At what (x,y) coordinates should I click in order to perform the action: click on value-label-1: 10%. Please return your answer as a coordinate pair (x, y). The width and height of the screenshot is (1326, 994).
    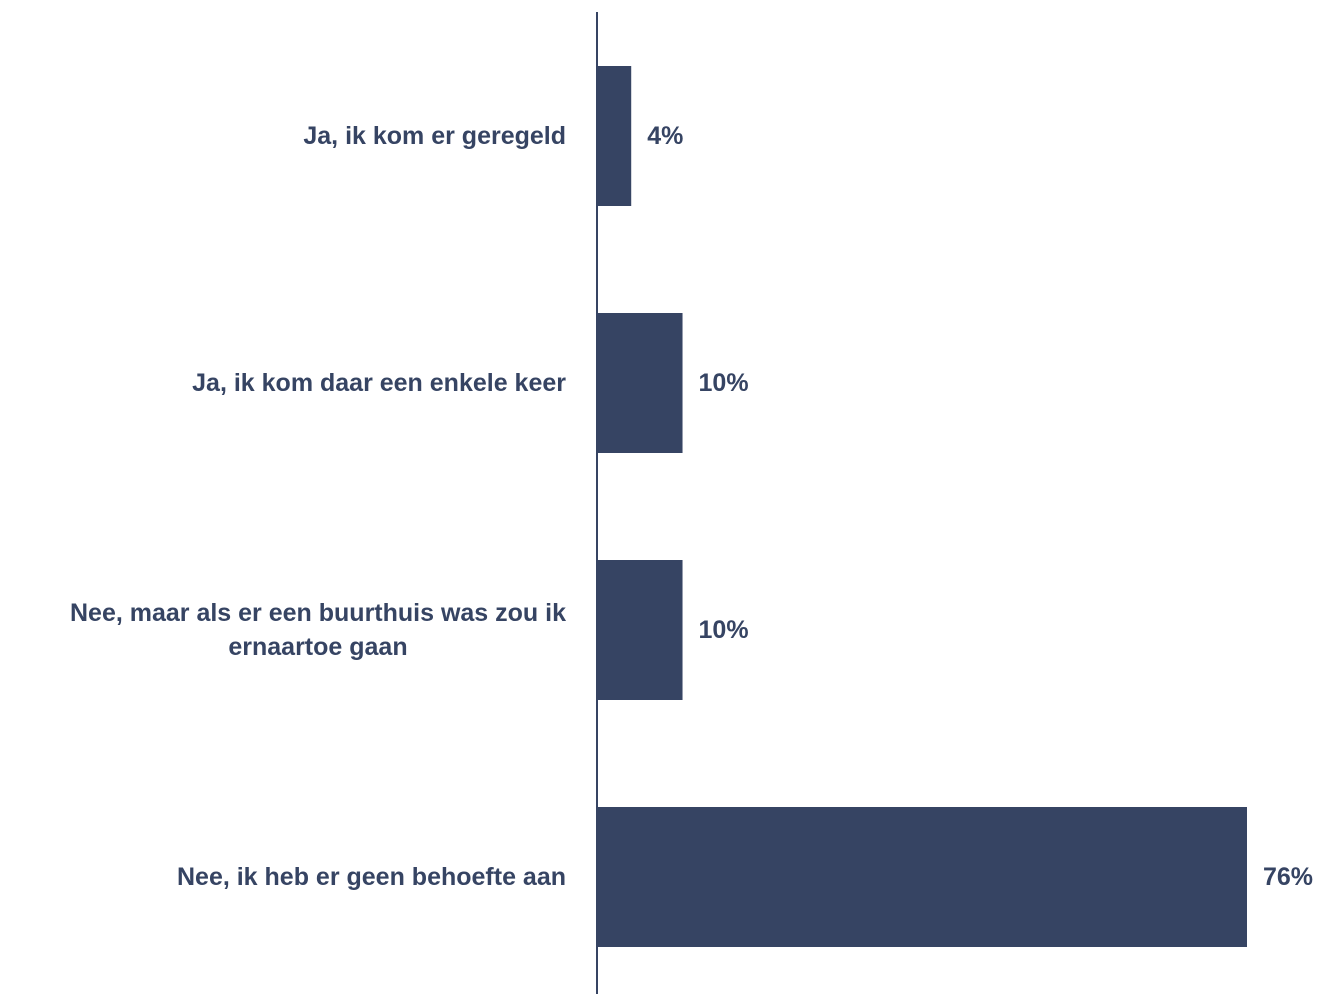
    Looking at the image, I should click on (724, 383).